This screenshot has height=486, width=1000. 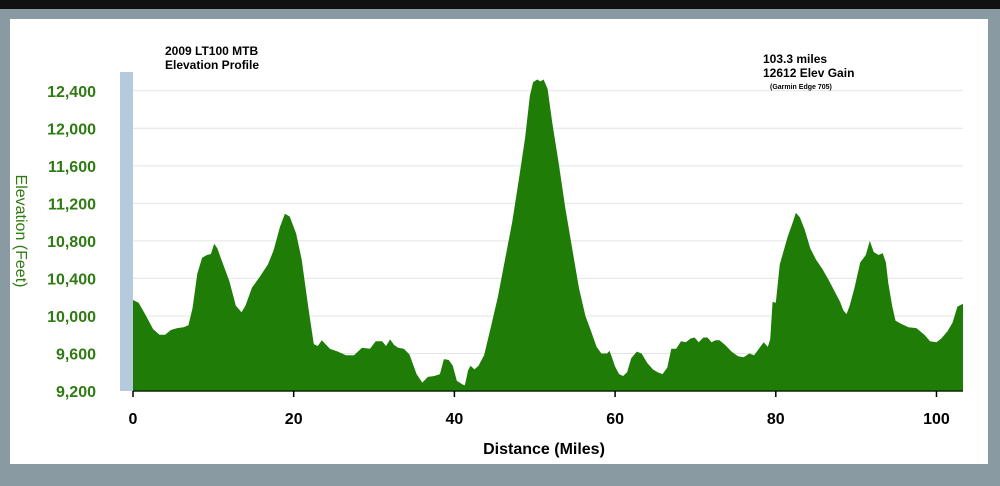 I want to click on y-tick-label: 9,200, so click(x=76, y=392).